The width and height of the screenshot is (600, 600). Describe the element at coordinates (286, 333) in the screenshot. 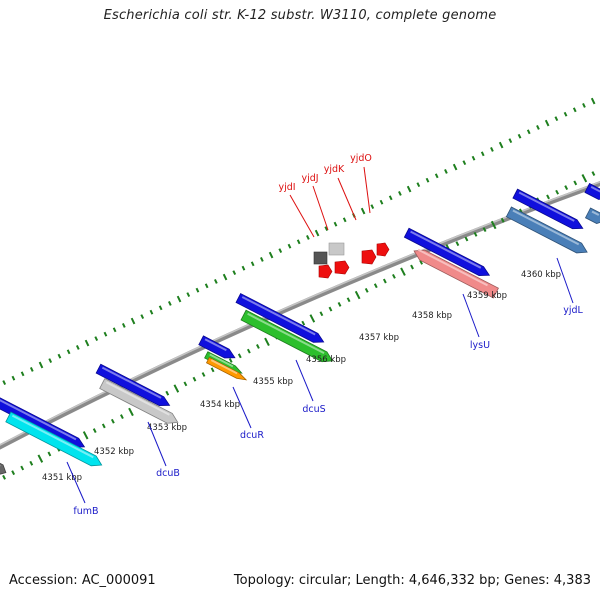

I see `gene-arrow-dcuS-highlight` at that location.